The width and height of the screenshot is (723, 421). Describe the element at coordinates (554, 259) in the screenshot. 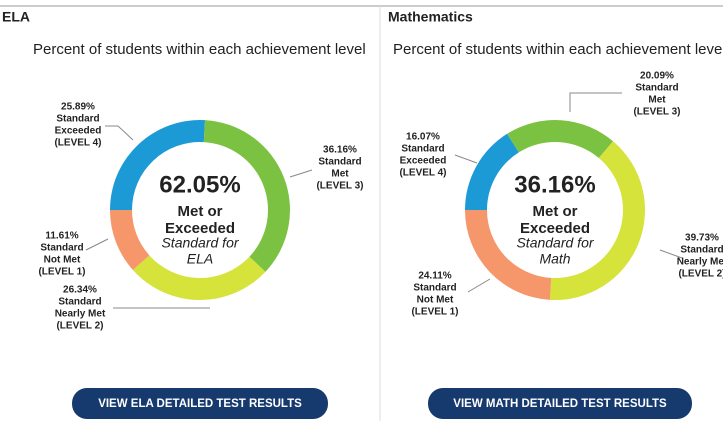

I see `center-note: Math` at that location.